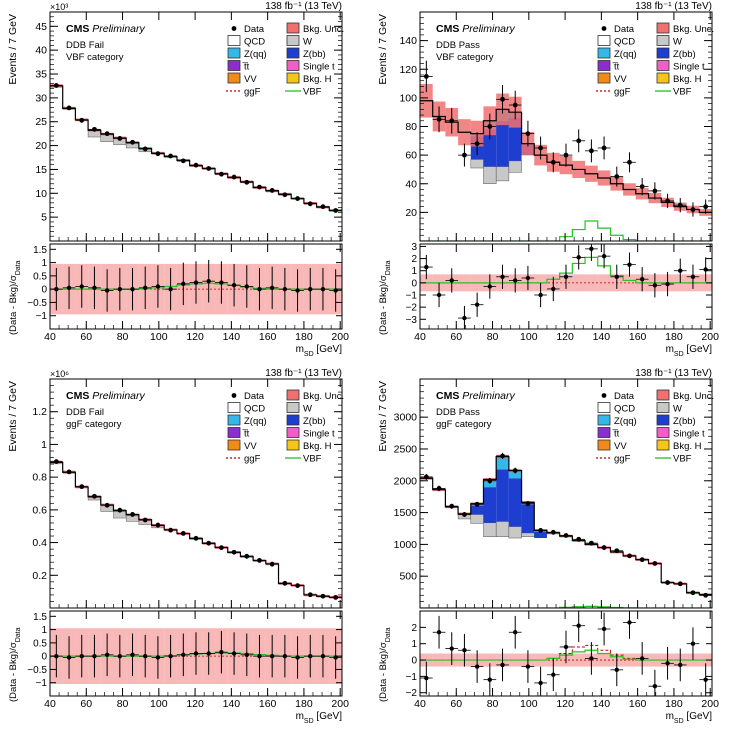  Describe the element at coordinates (604, 395) in the screenshot. I see `legend-data-marker` at that location.